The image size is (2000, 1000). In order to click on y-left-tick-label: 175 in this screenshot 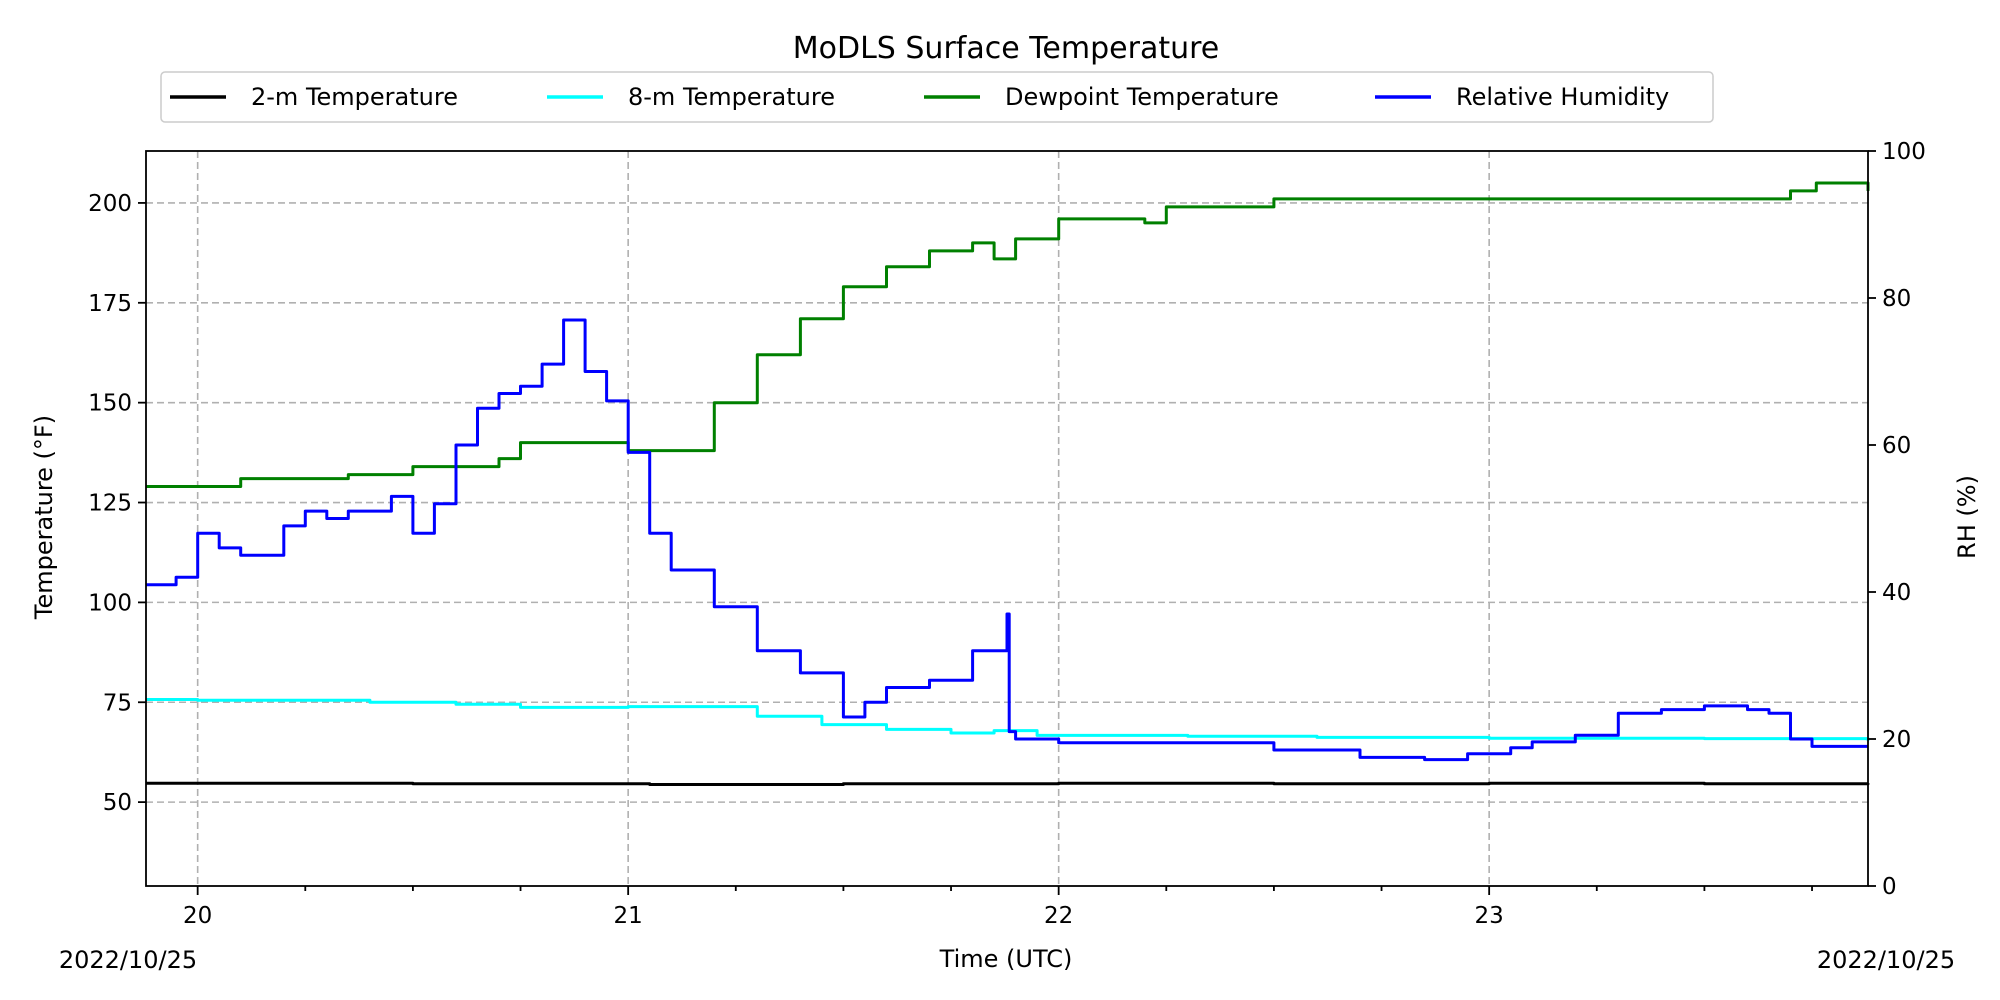, I will do `click(110, 304)`.